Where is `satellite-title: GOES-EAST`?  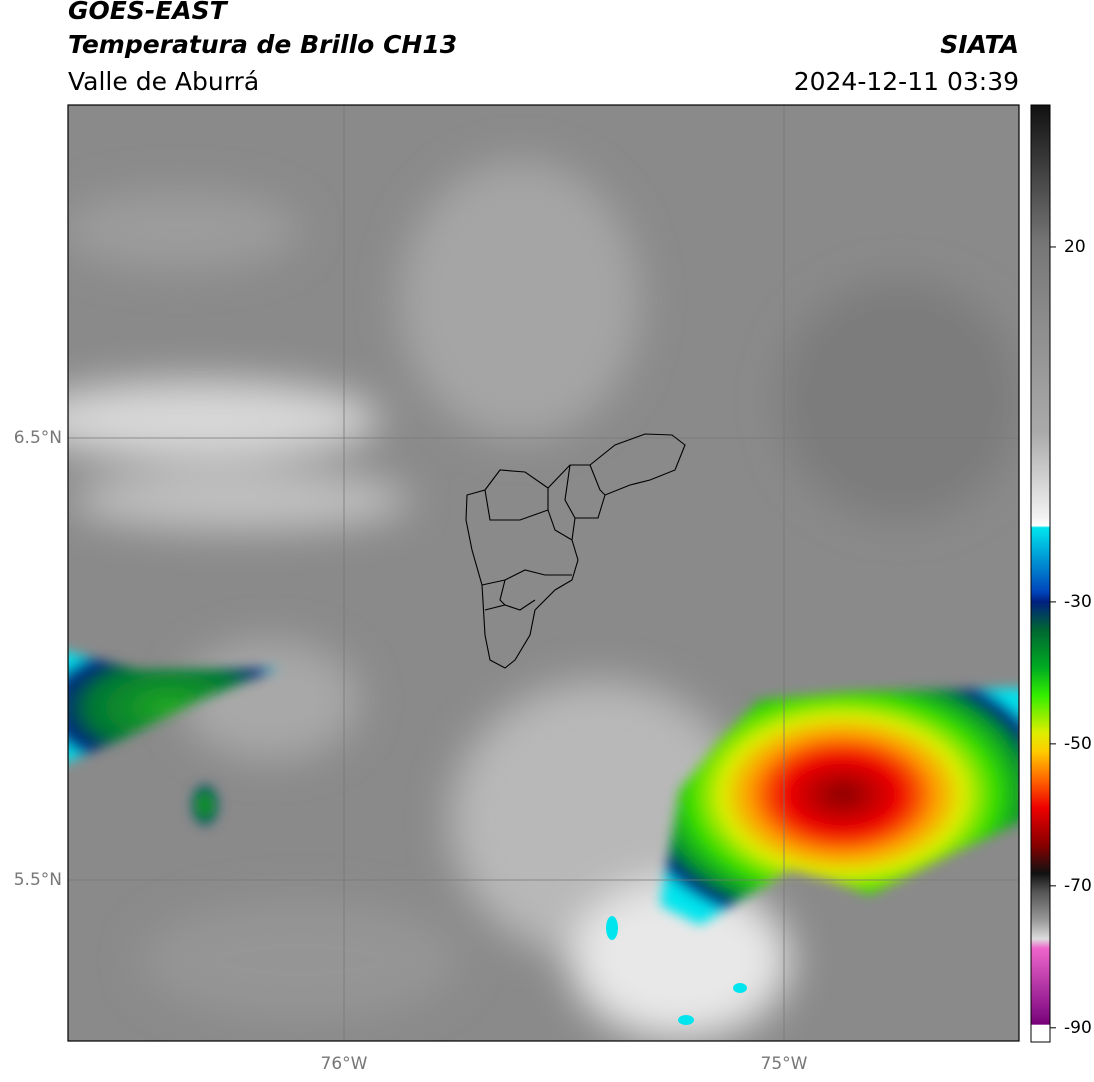
satellite-title: GOES-EAST is located at coordinates (148, 12).